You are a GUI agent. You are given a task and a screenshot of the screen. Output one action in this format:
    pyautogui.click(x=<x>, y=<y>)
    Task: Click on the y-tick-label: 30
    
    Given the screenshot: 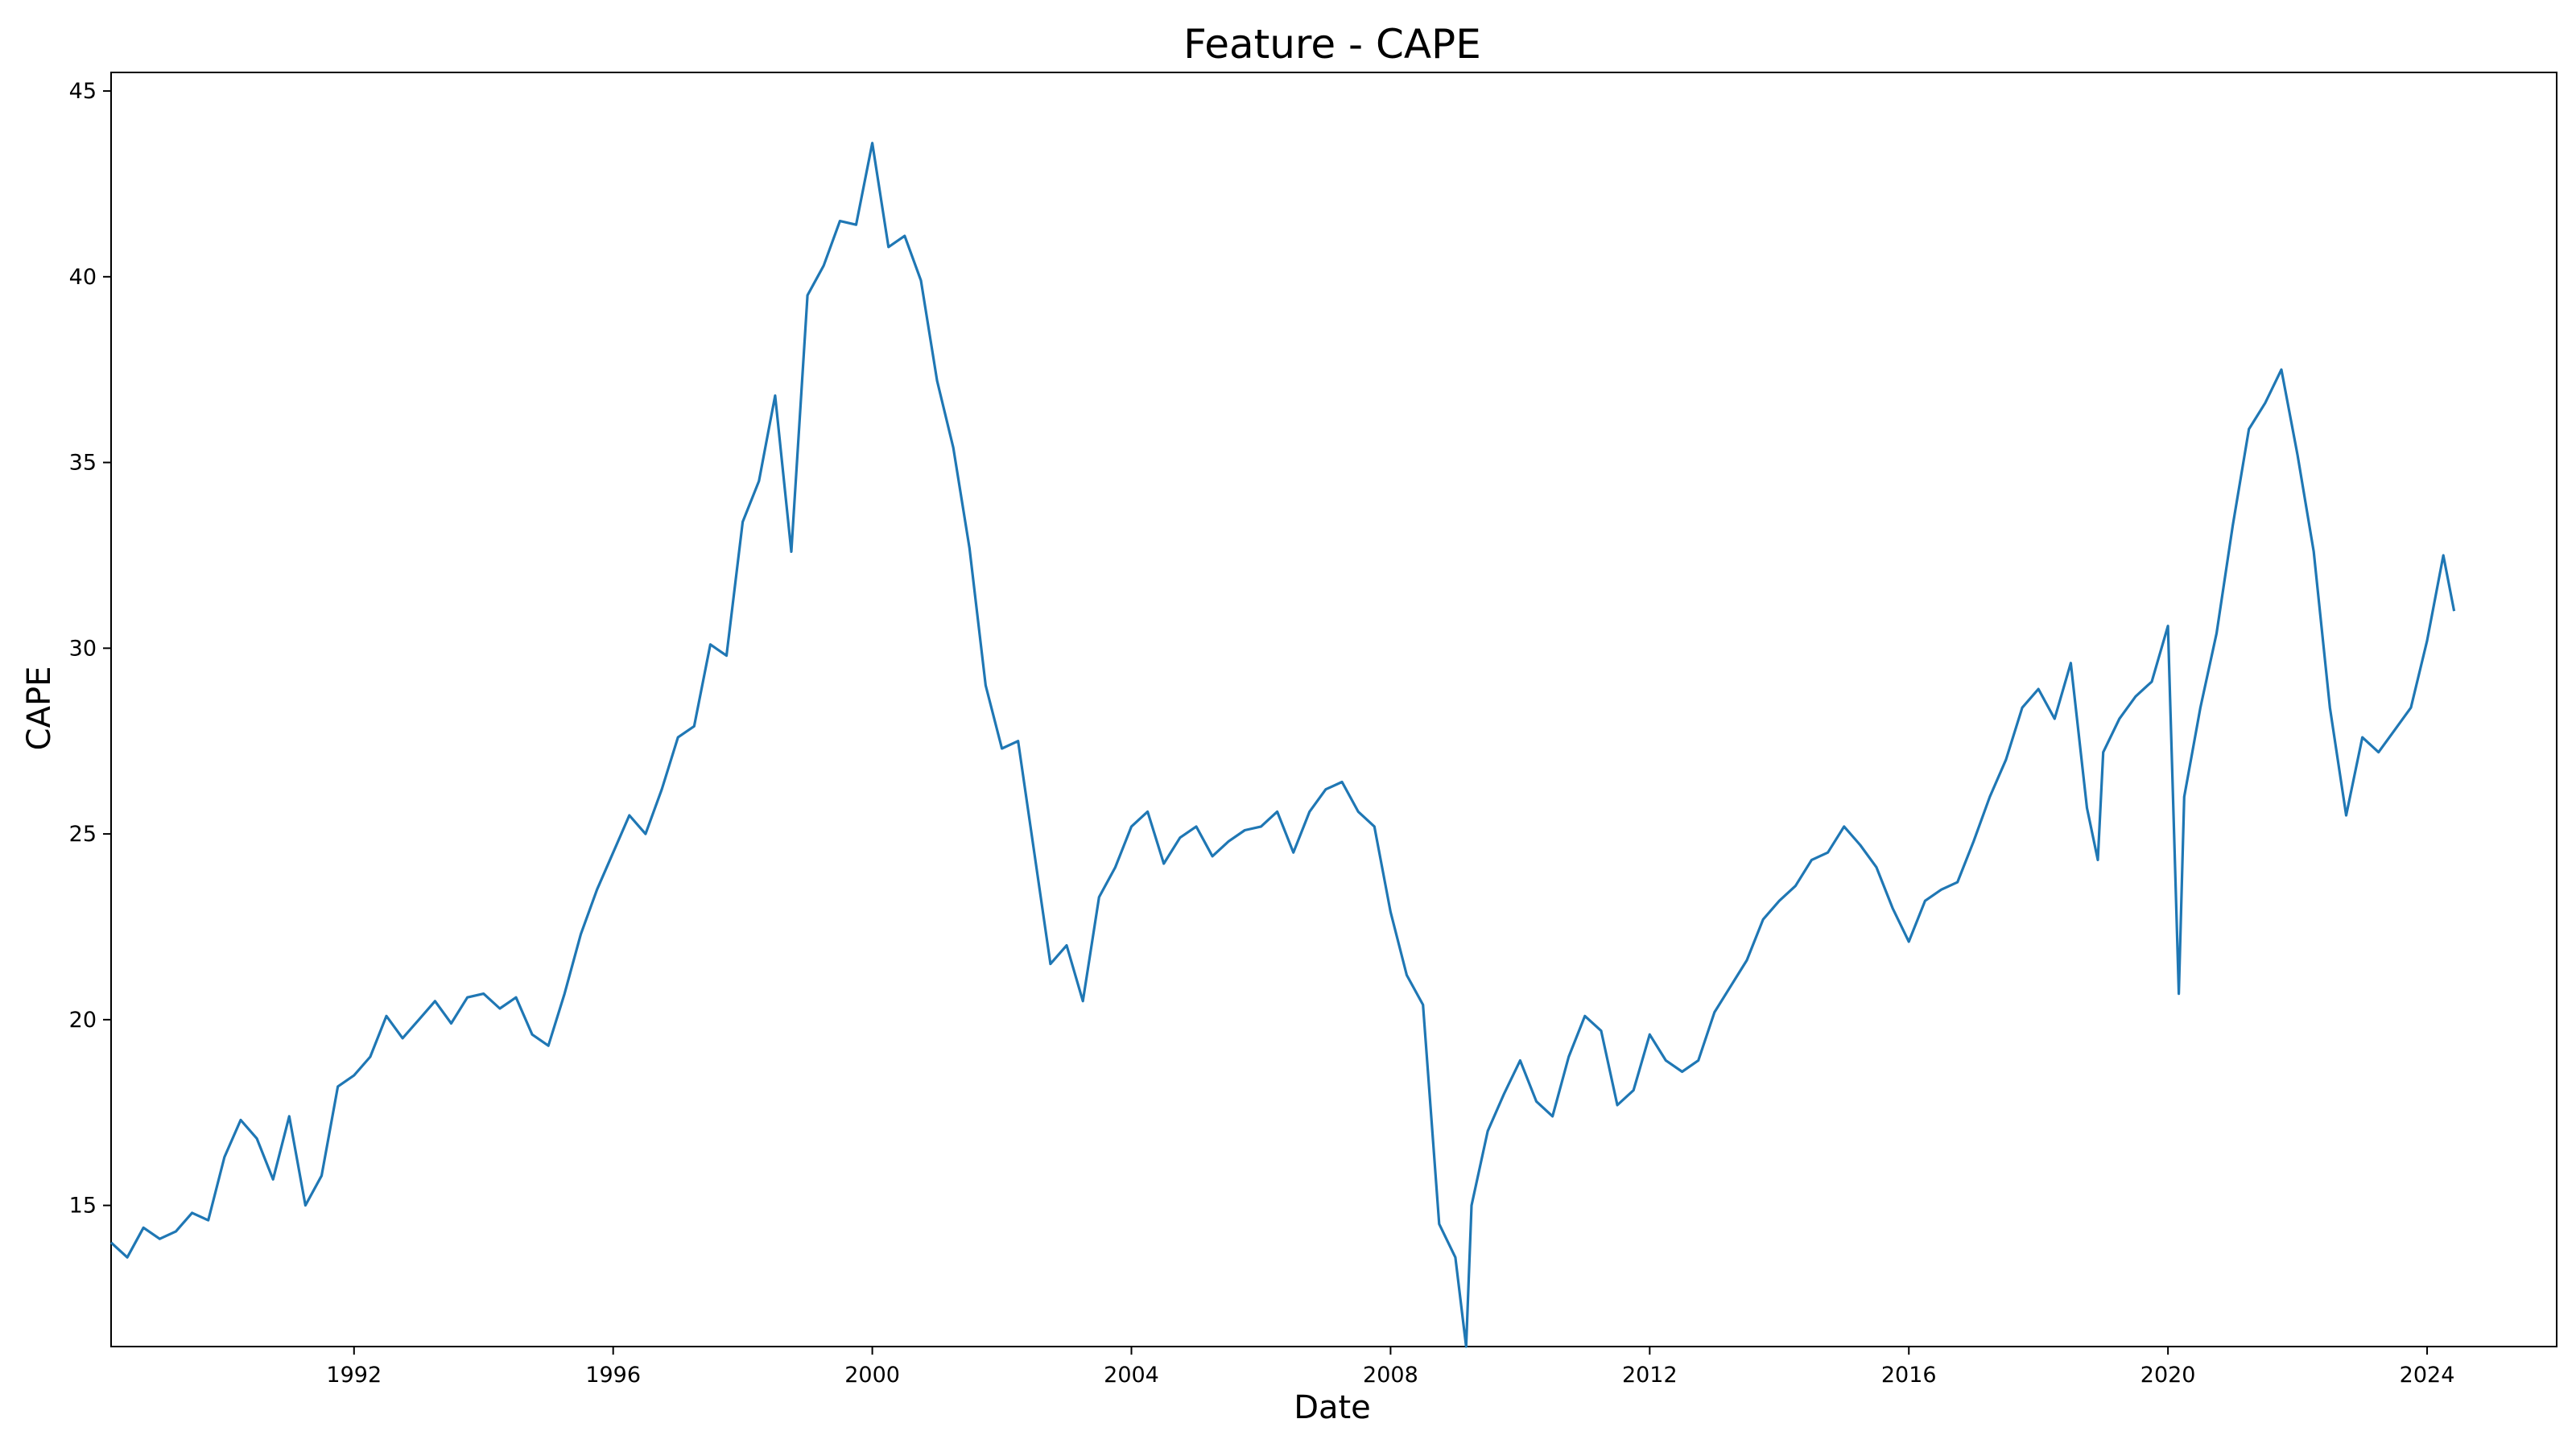 What is the action you would take?
    pyautogui.click(x=83, y=649)
    